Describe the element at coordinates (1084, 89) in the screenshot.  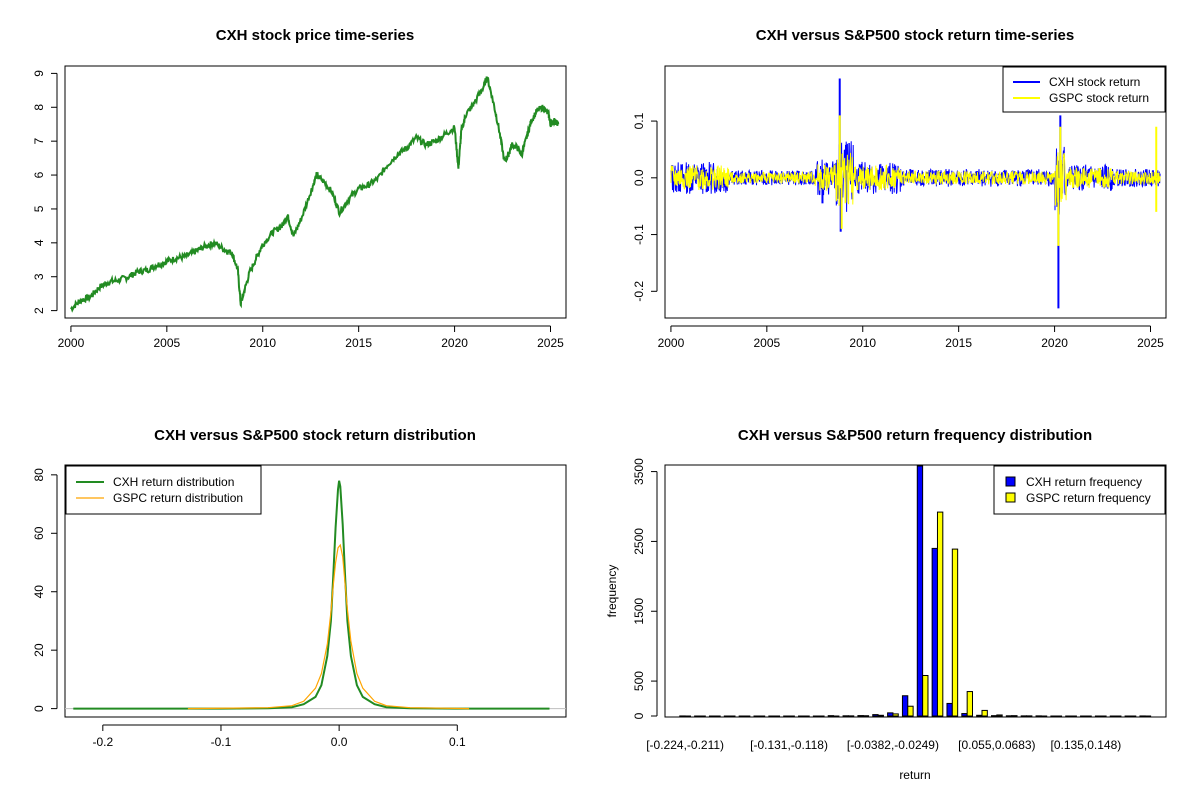
I see `returns-legend: CXH stock return GSPC stock return` at that location.